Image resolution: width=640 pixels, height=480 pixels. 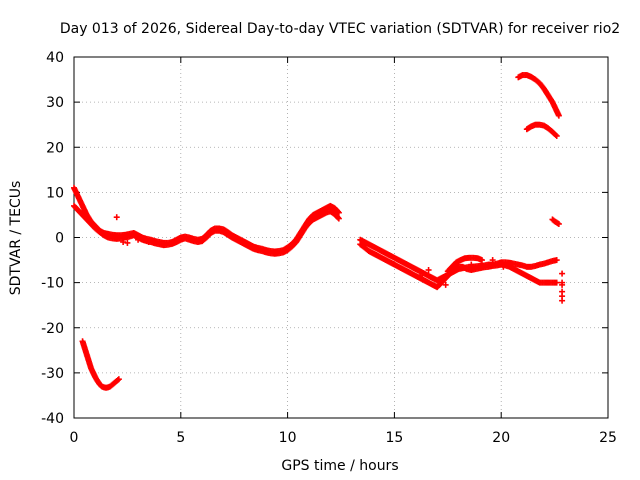 What do you see at coordinates (74, 438) in the screenshot?
I see `x-tick-label: 0` at bounding box center [74, 438].